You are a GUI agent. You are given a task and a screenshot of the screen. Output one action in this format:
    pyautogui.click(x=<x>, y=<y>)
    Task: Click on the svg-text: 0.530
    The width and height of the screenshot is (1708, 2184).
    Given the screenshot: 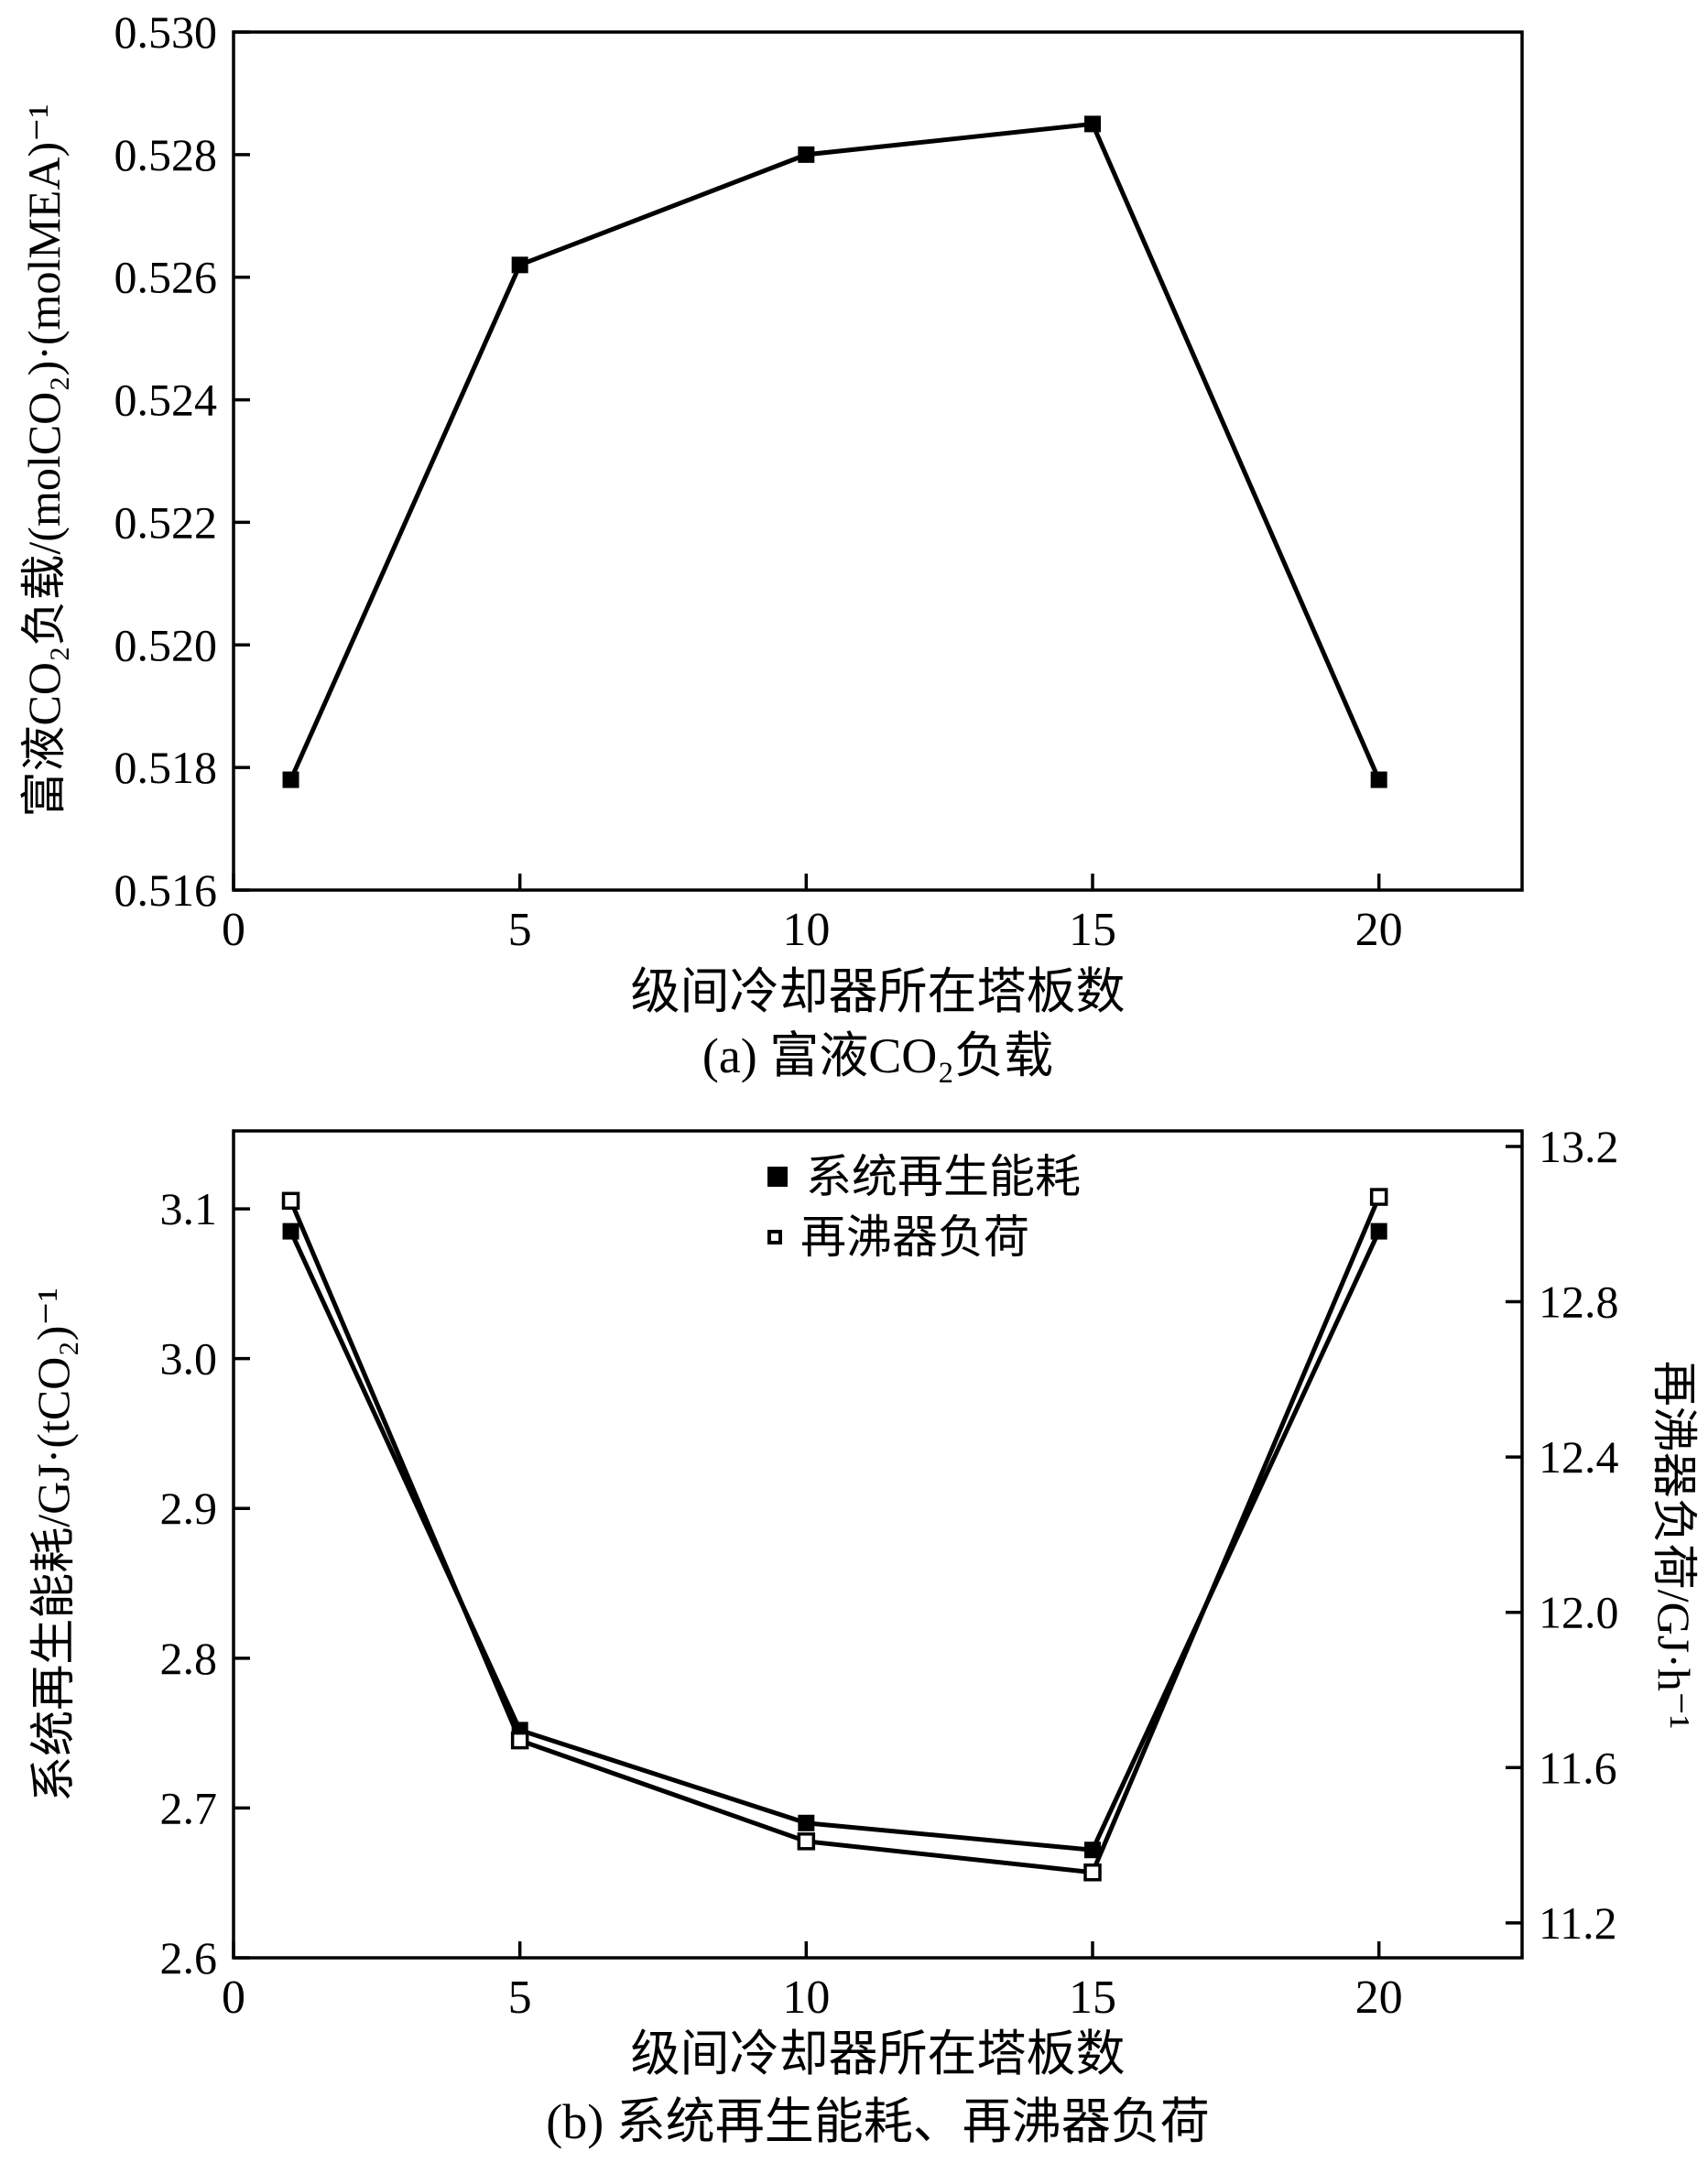 What is the action you would take?
    pyautogui.click(x=166, y=32)
    